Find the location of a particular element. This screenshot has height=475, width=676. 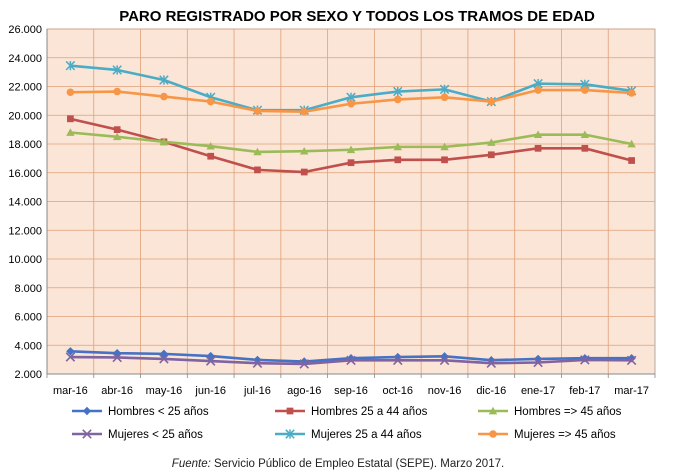

legend-label: Mujeres 25 a 44 años is located at coordinates (366, 435).